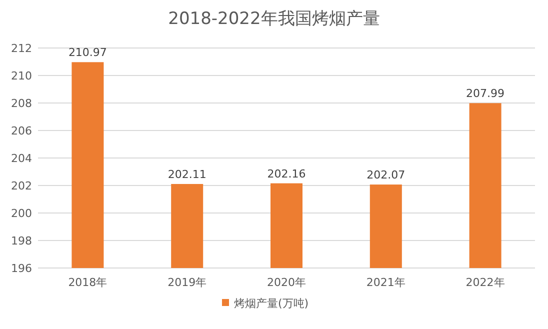 This screenshot has width=548, height=329. I want to click on ytick: 202, so click(21, 186).